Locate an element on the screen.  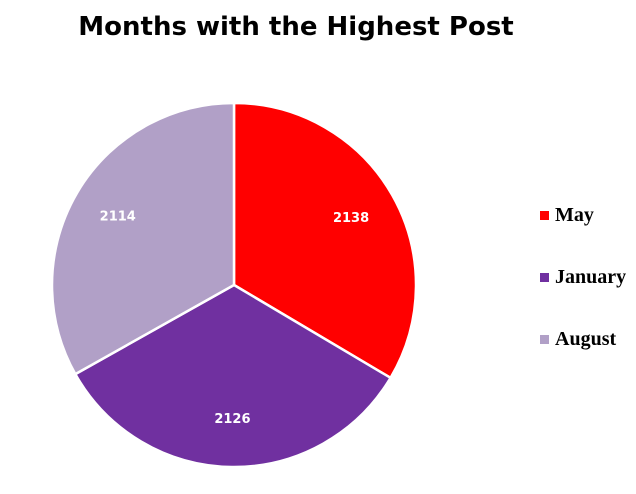
data-label-january: 2126 is located at coordinates (232, 419).